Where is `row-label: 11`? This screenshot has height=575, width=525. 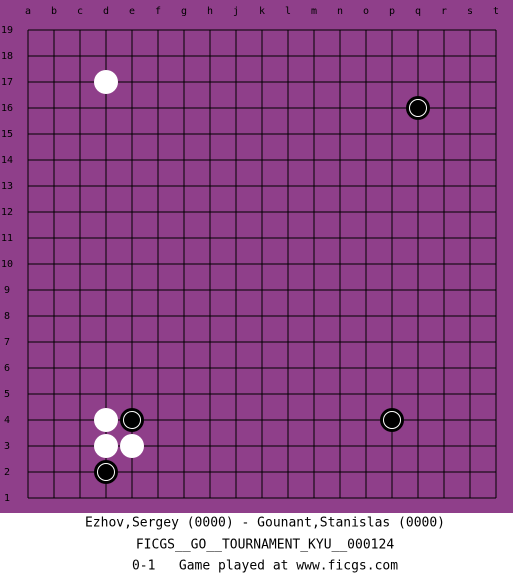 row-label: 11 is located at coordinates (7, 238).